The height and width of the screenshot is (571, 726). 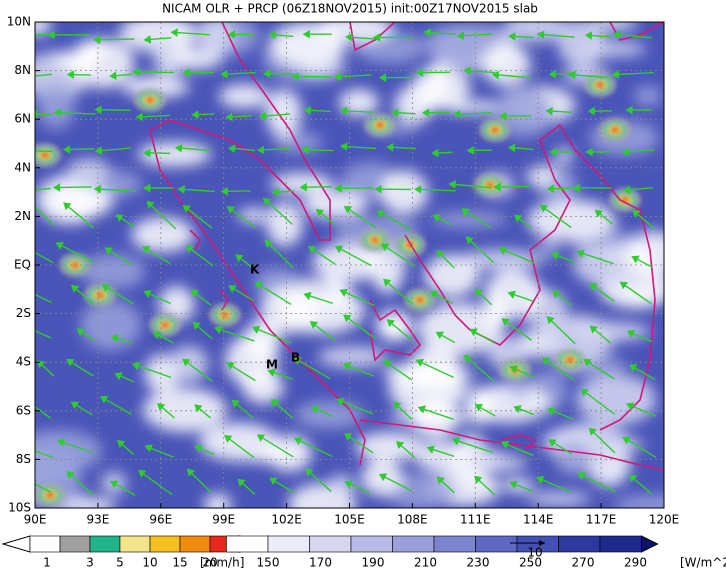 I want to click on place-label: M, so click(x=272, y=365).